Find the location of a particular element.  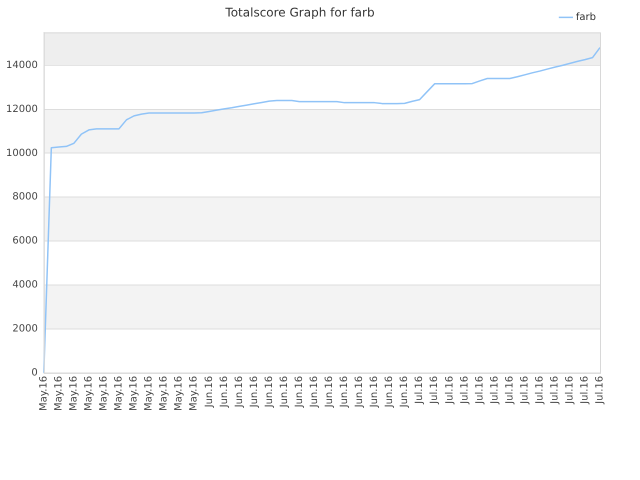

y-tick-label: 2000 is located at coordinates (25, 329).